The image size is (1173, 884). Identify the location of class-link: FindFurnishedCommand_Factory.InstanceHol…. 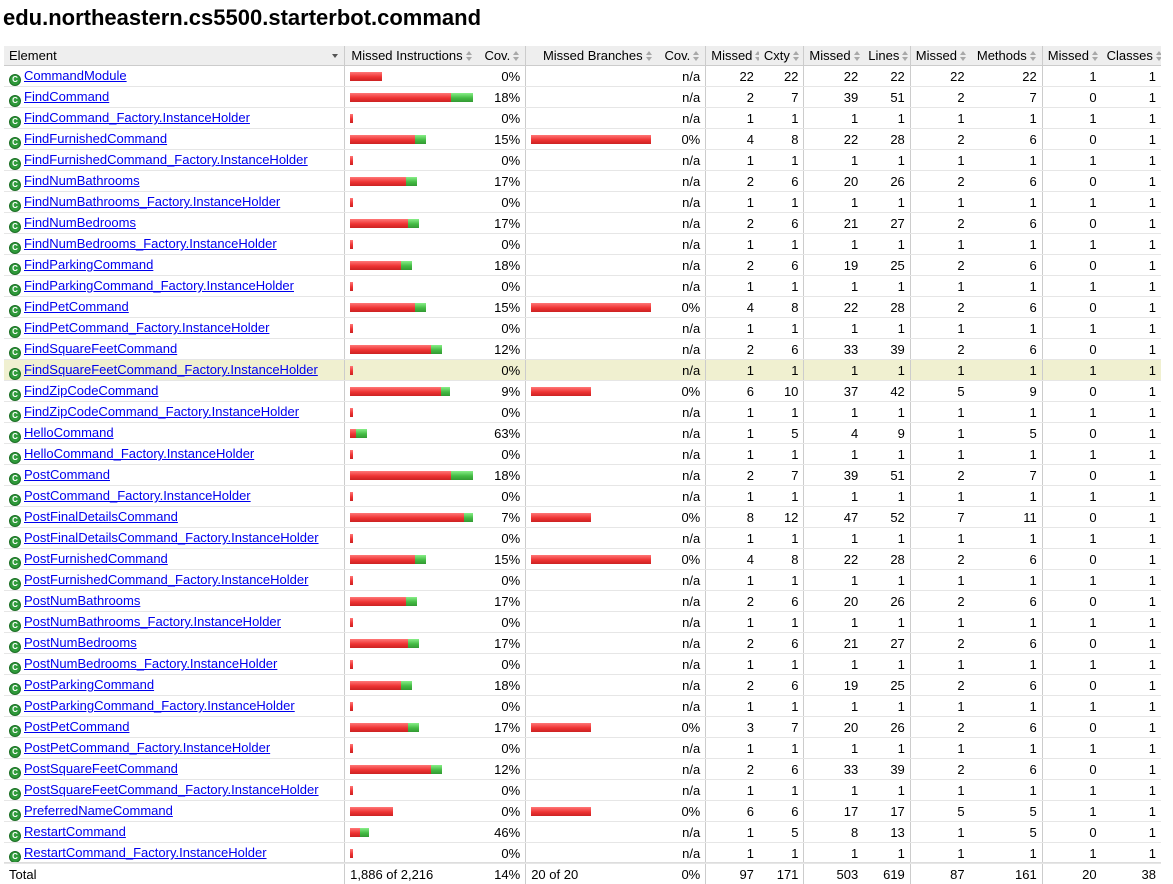
(166, 159).